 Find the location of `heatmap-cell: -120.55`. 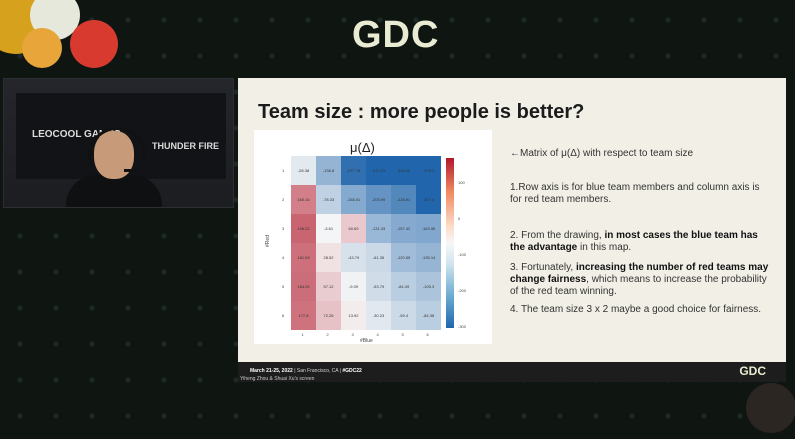

heatmap-cell: -120.55 is located at coordinates (403, 257).